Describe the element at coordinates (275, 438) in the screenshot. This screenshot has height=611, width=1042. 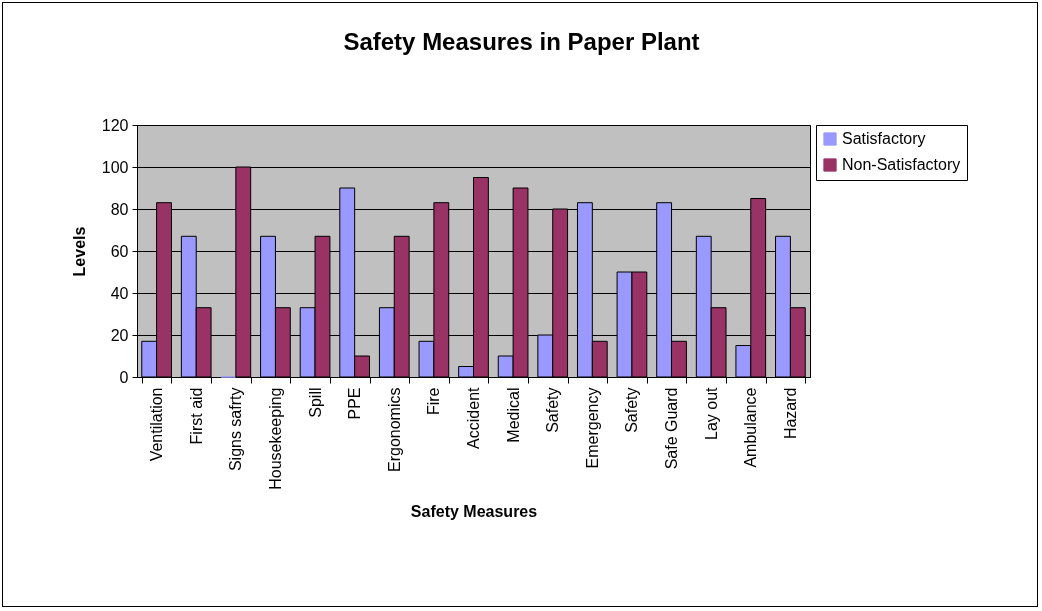
I see `x-tick-label: Housekeeping` at that location.